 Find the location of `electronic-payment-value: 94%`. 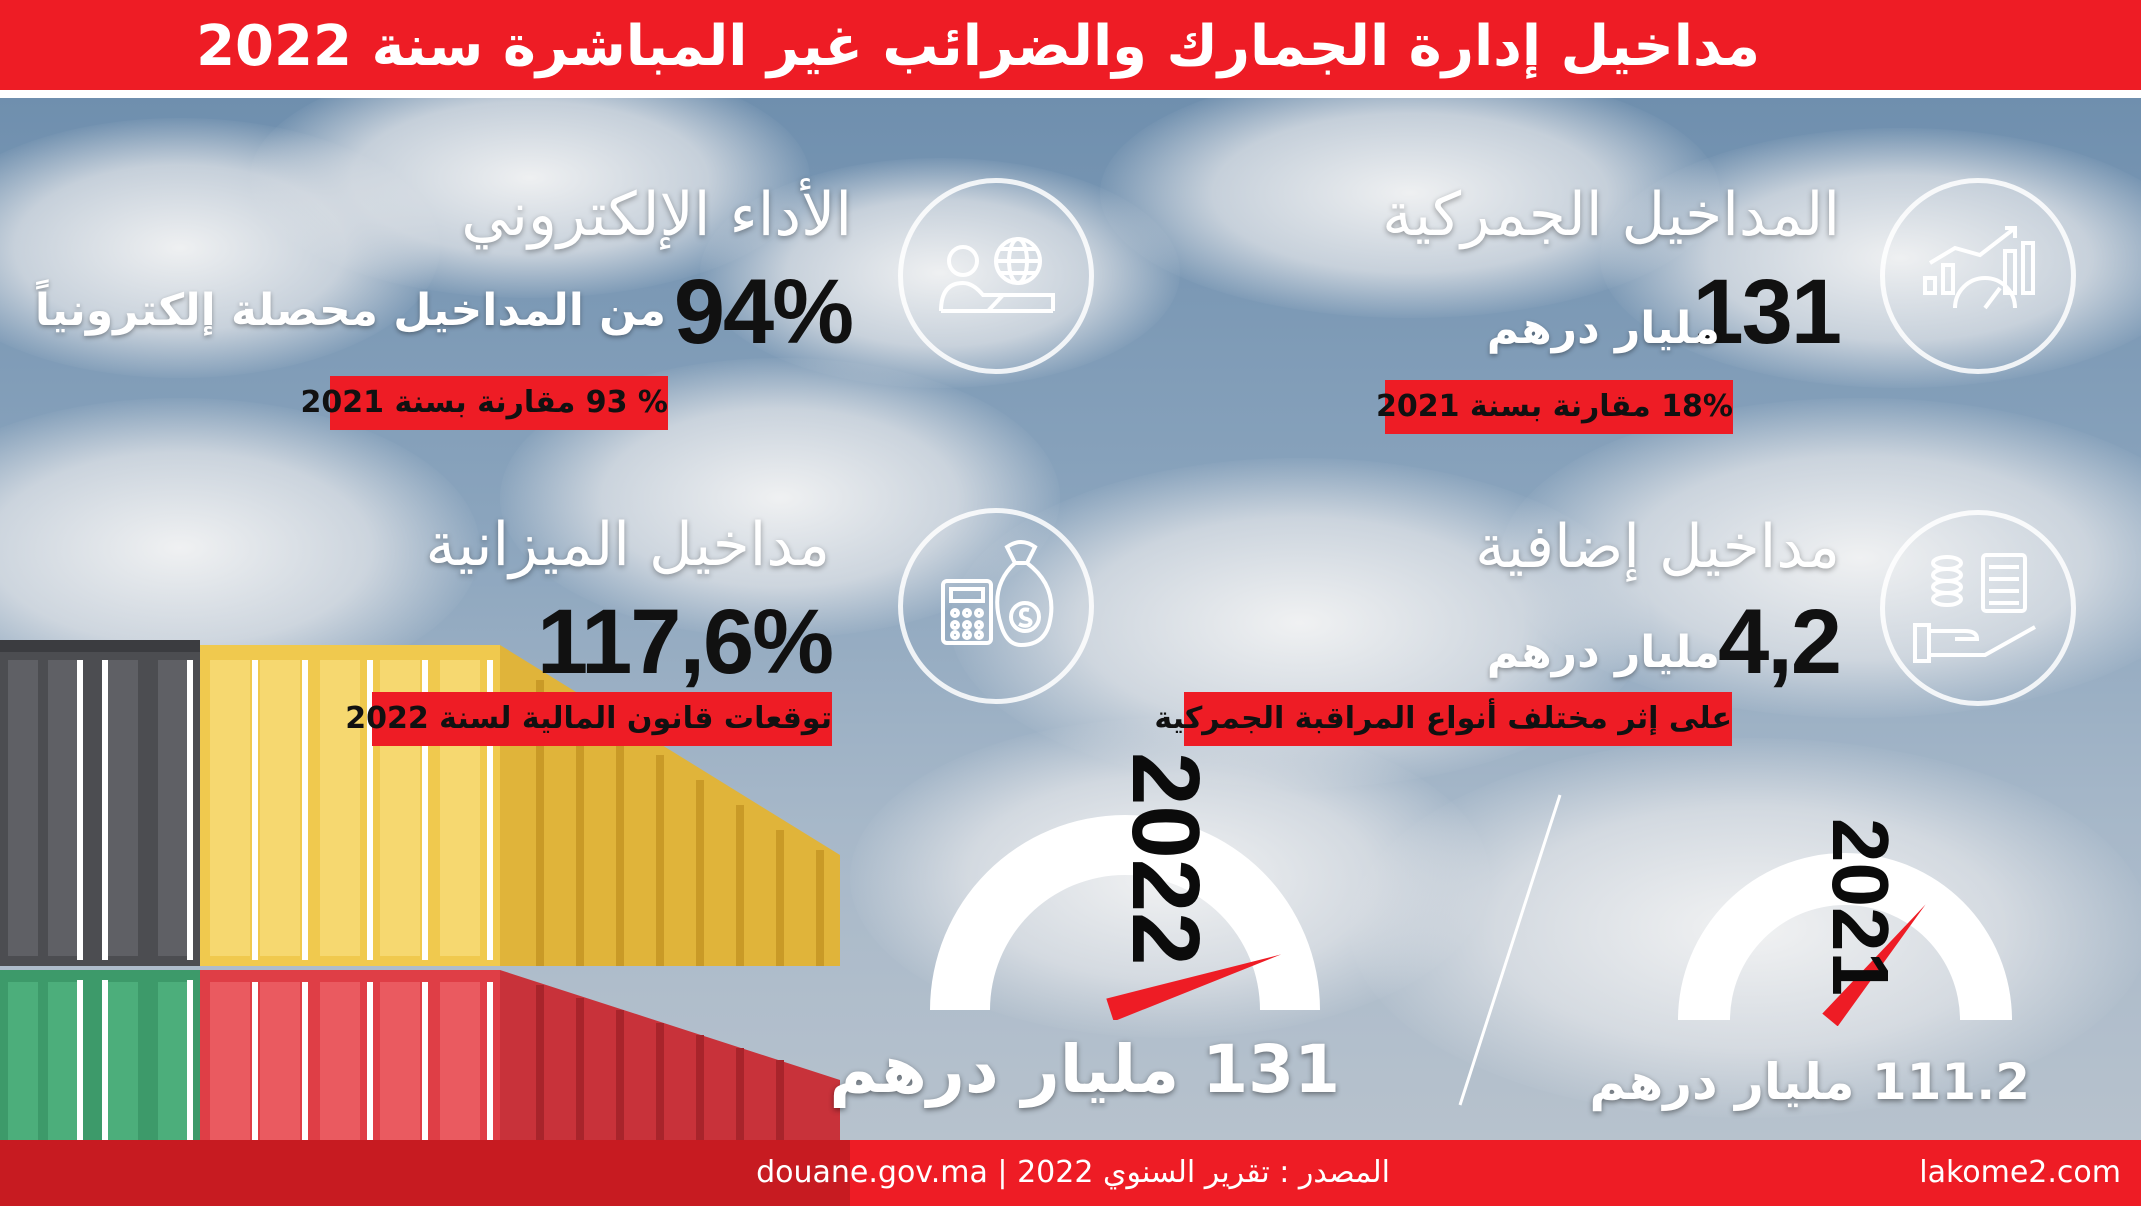

electronic-payment-value: 94% is located at coordinates (763, 312).